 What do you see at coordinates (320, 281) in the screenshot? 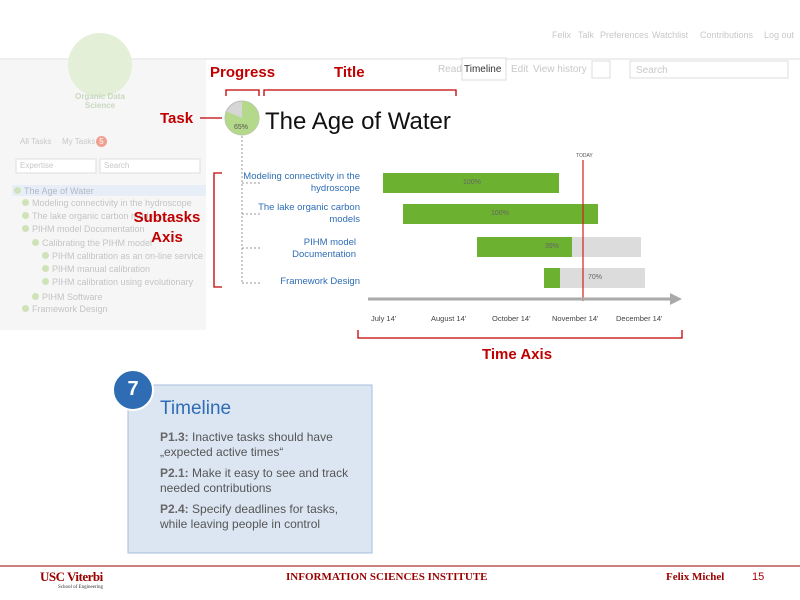
I see `subtask-label: Framework Design` at bounding box center [320, 281].